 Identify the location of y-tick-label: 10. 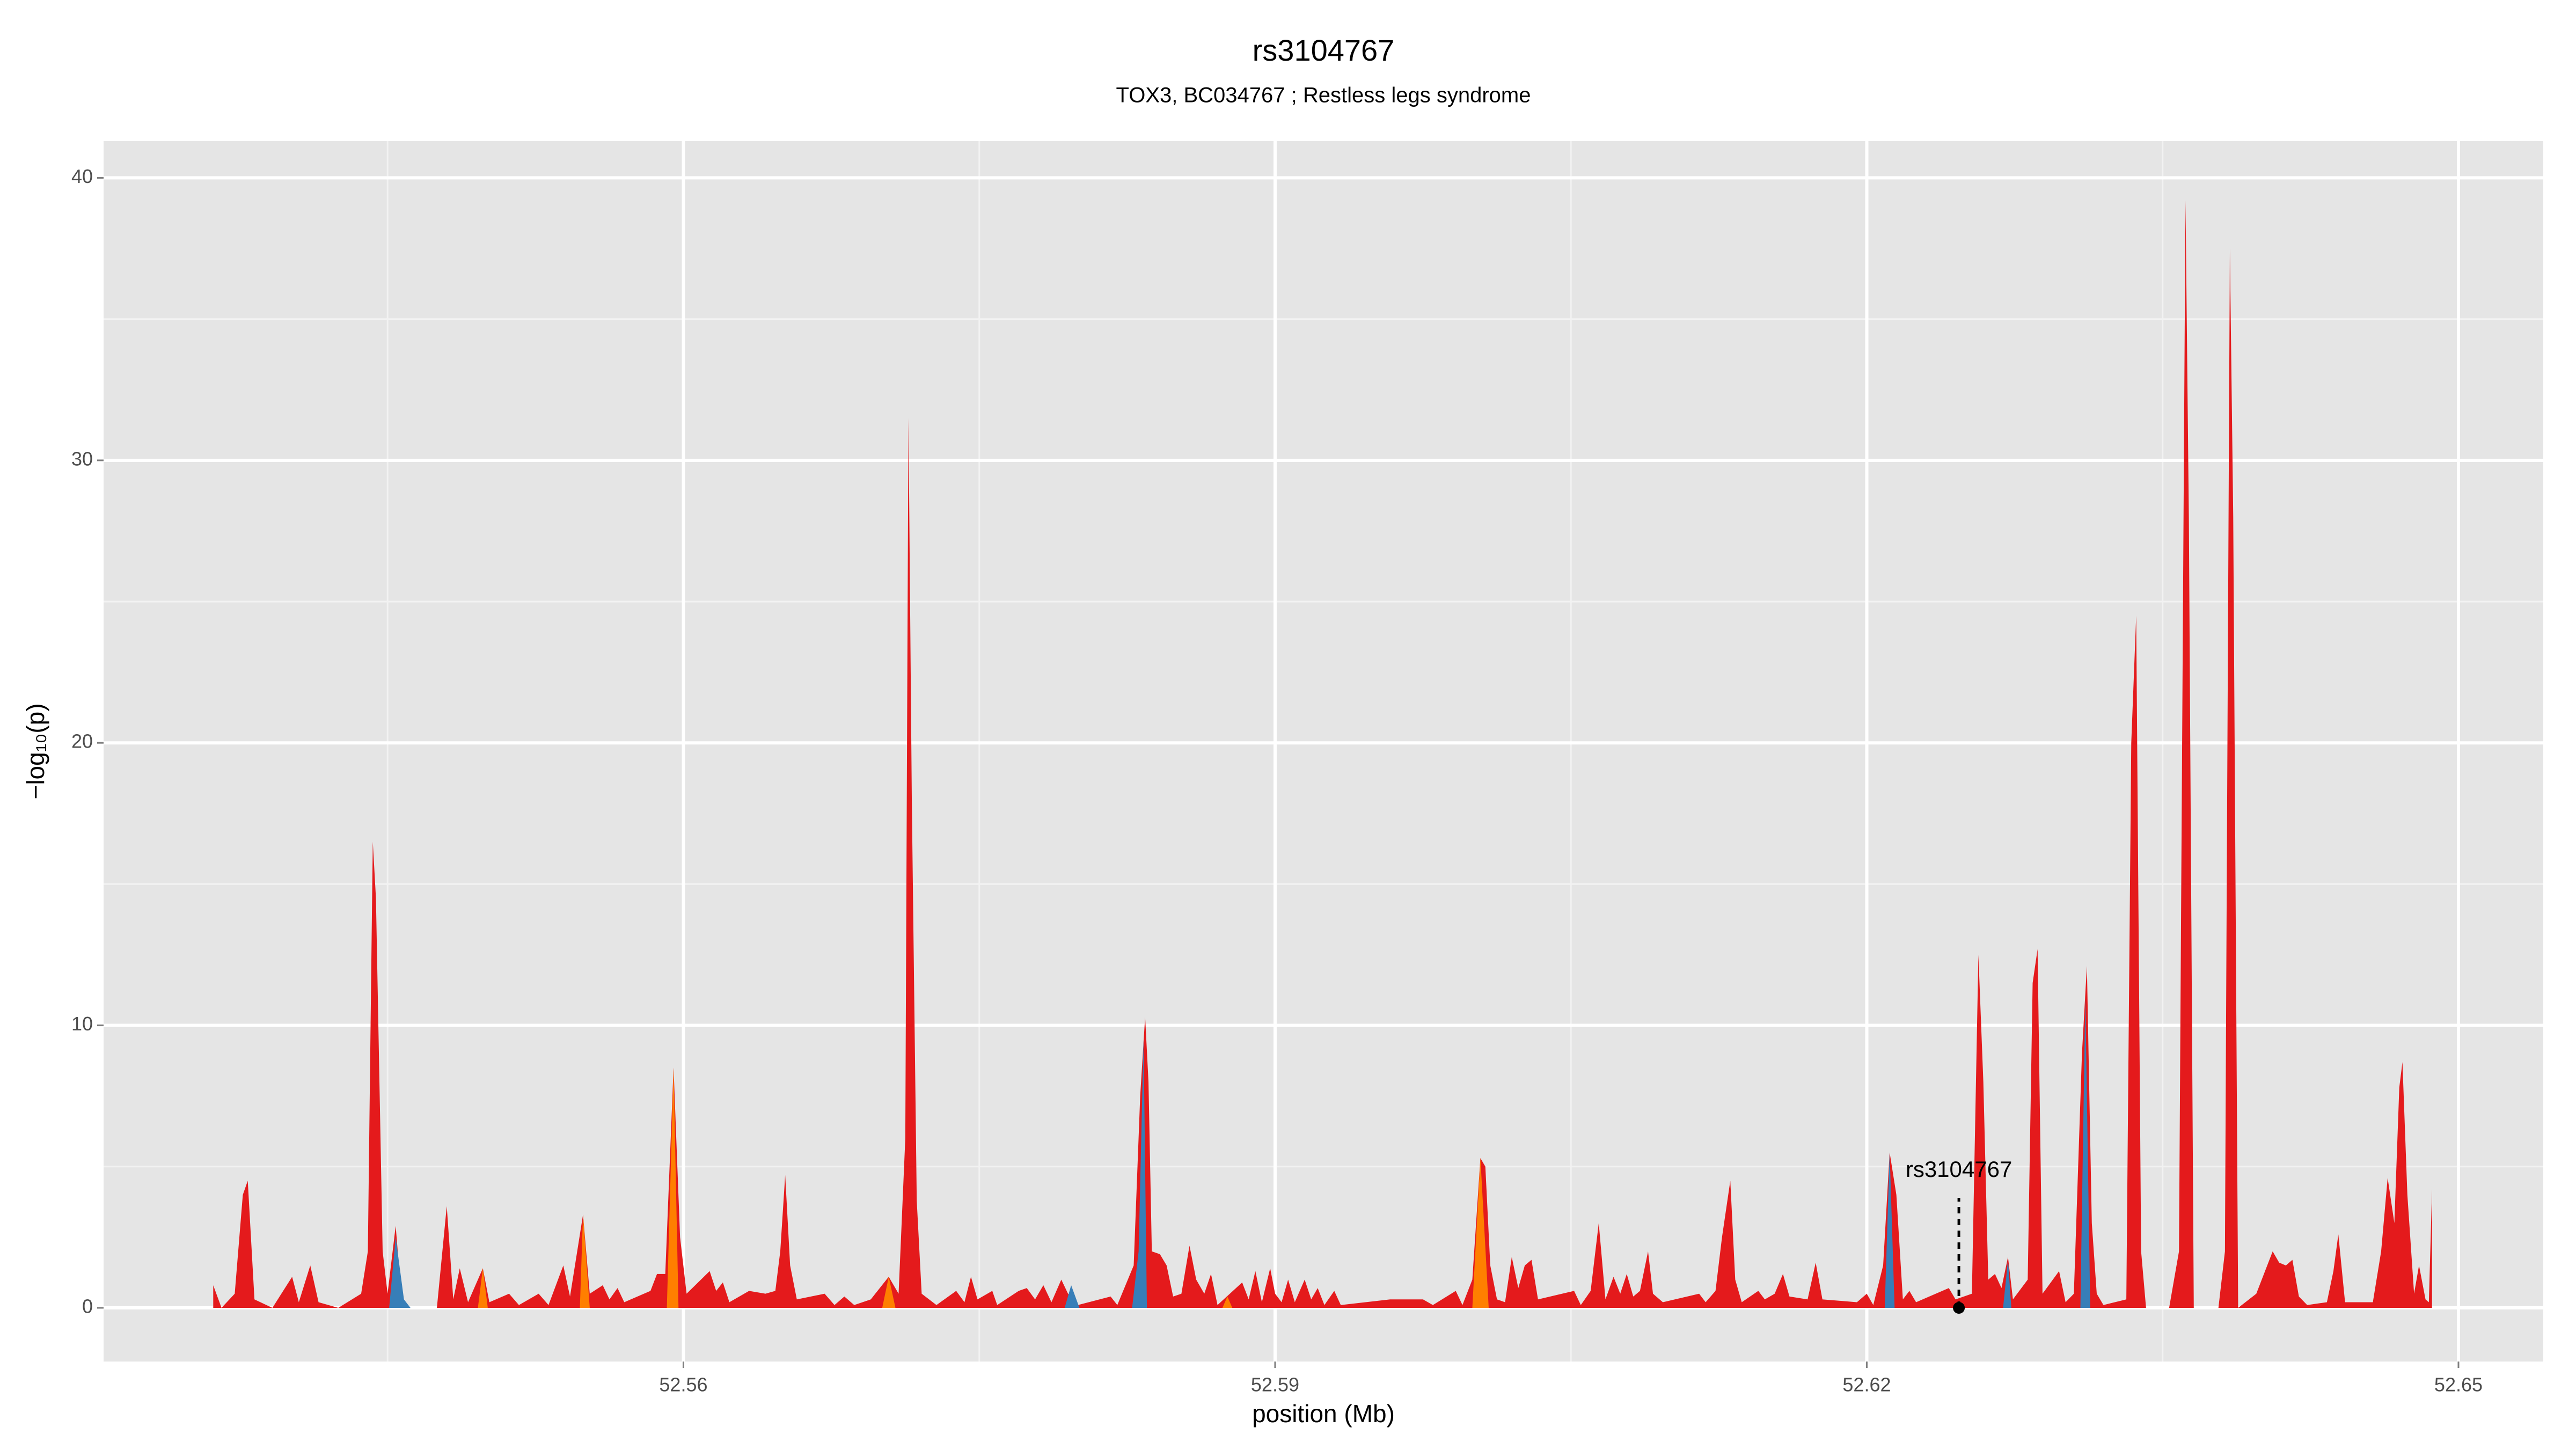
(82, 1024).